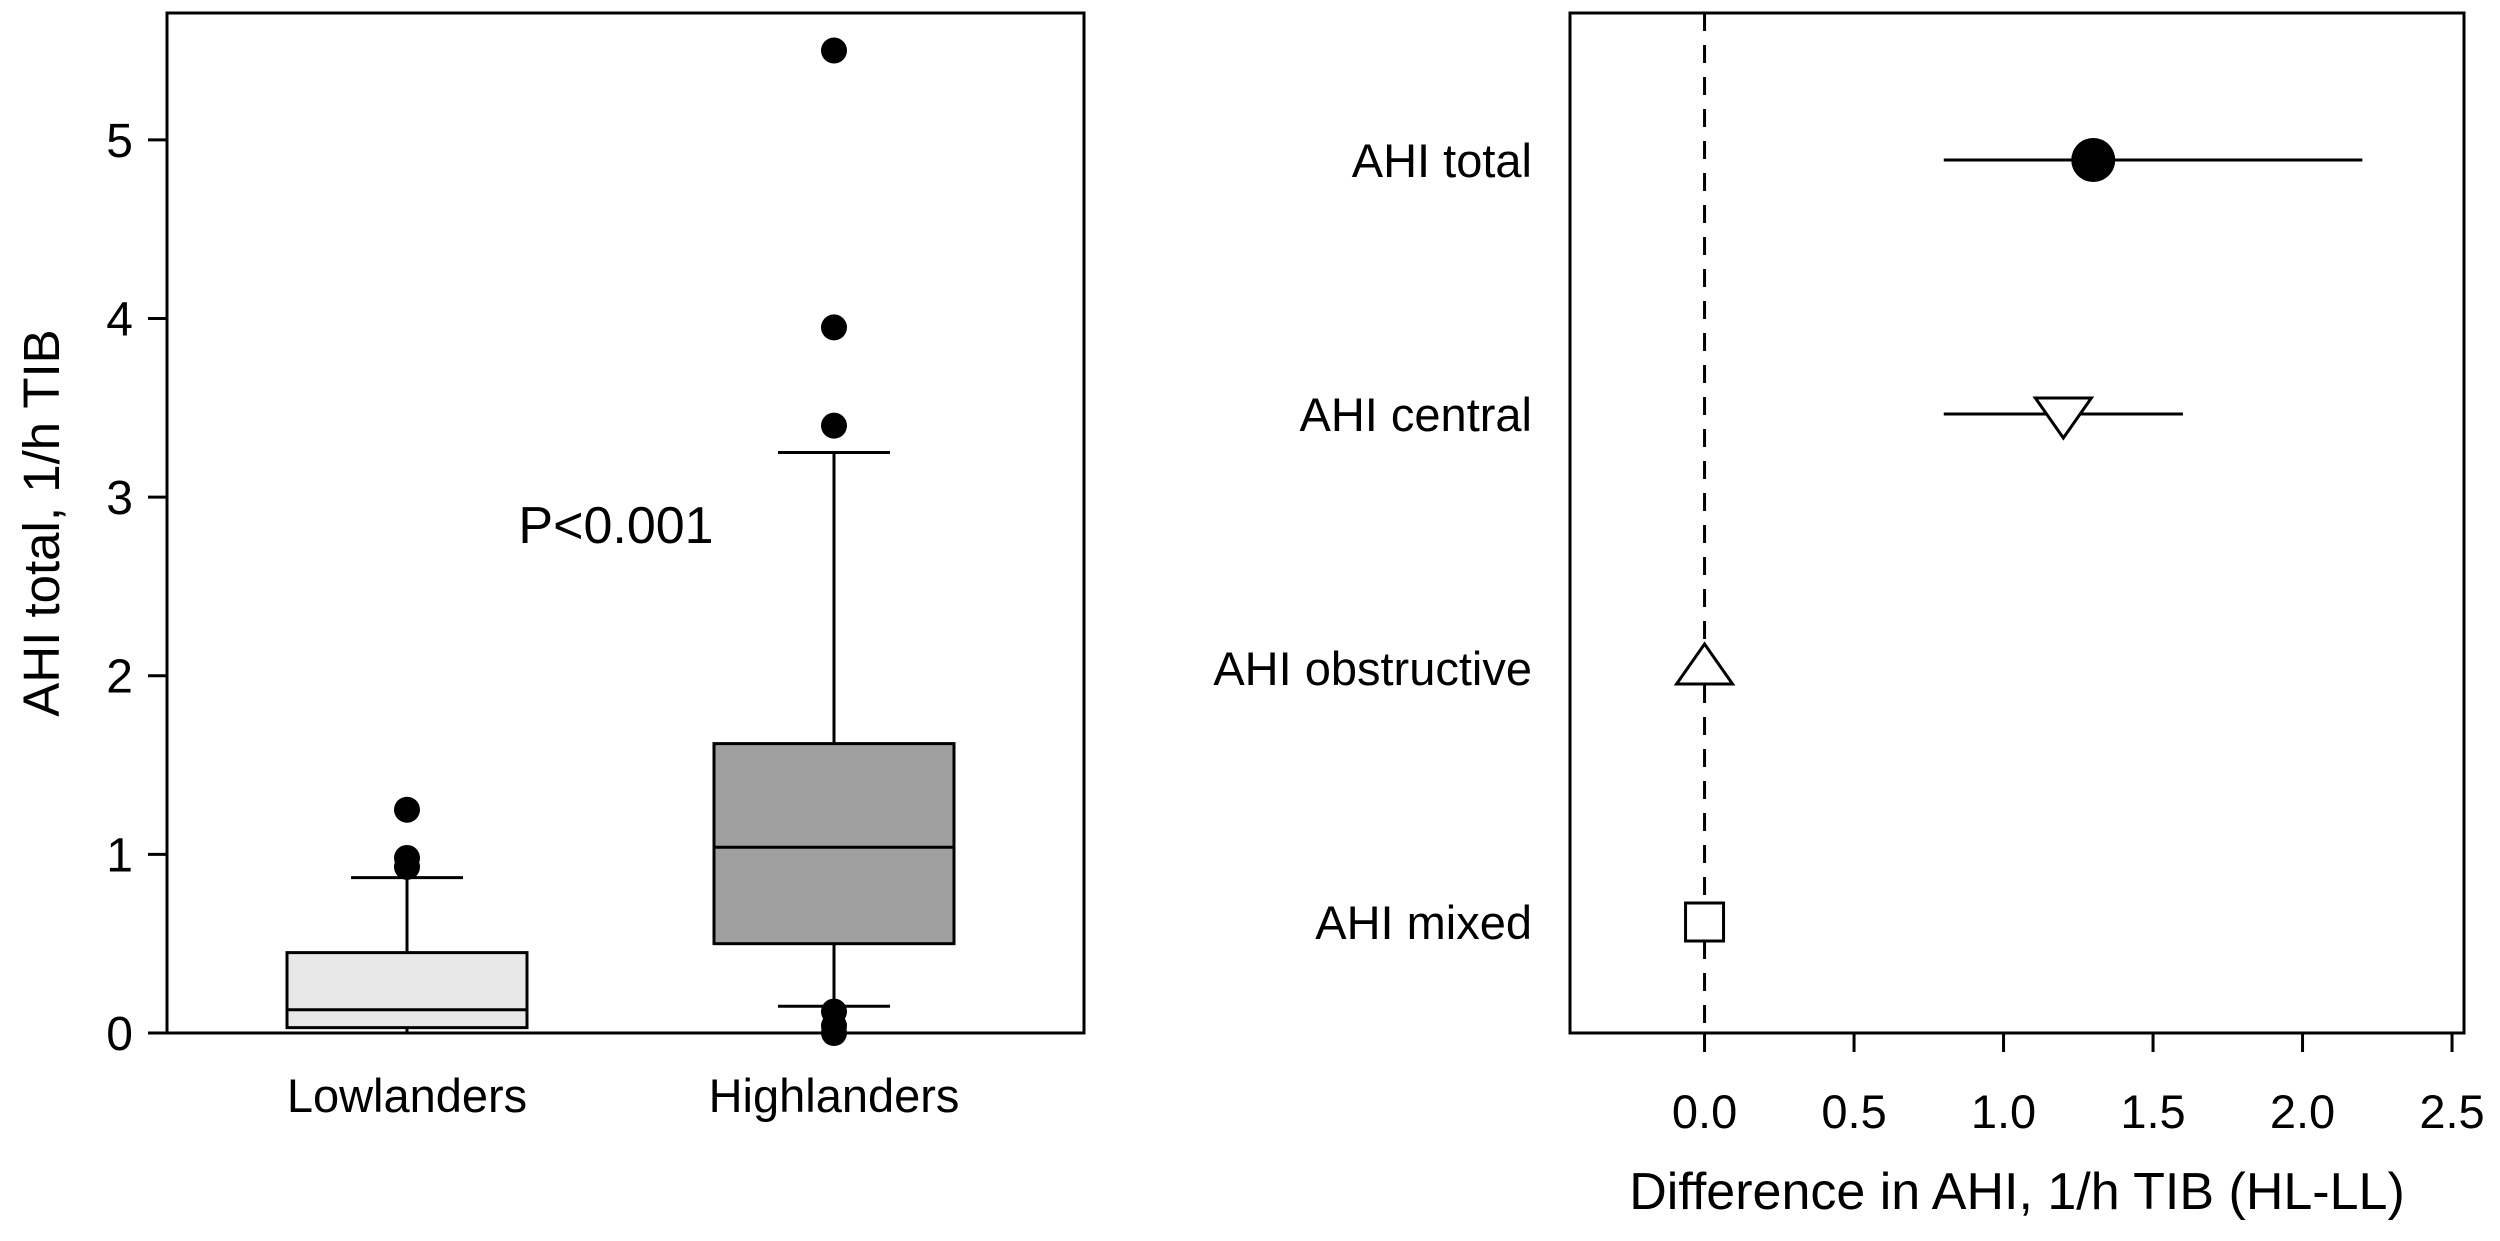 Image resolution: width=2500 pixels, height=1241 pixels. What do you see at coordinates (2003, 1111) in the screenshot?
I see `x-tick-label: 1.0` at bounding box center [2003, 1111].